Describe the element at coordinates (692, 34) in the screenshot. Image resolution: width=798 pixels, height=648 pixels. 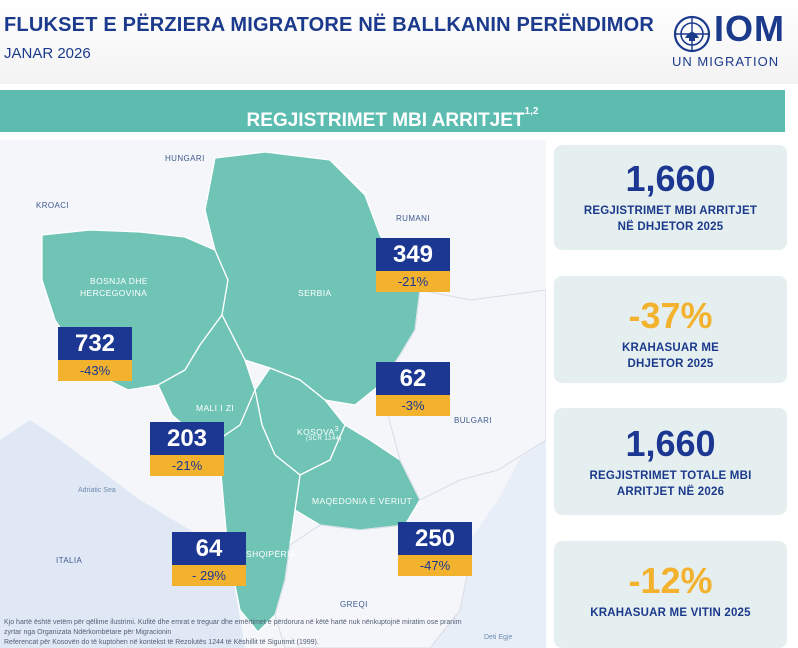
I see `un-emblem-icon` at that location.